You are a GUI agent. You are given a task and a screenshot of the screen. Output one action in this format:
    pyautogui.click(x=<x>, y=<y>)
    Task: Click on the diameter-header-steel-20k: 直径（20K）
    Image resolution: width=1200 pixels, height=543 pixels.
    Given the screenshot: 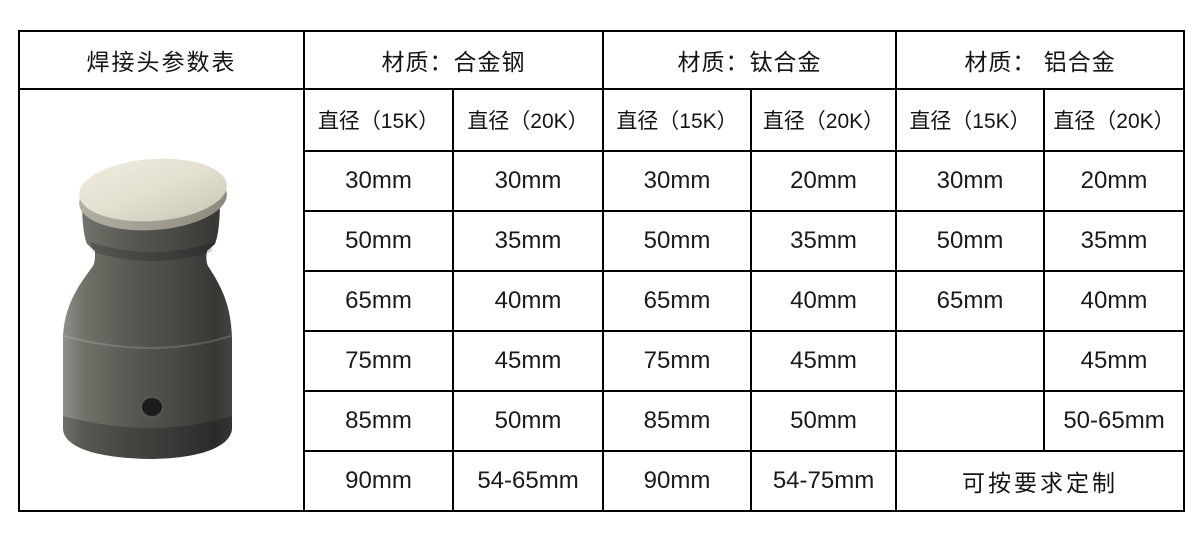 What is the action you would take?
    pyautogui.click(x=528, y=120)
    